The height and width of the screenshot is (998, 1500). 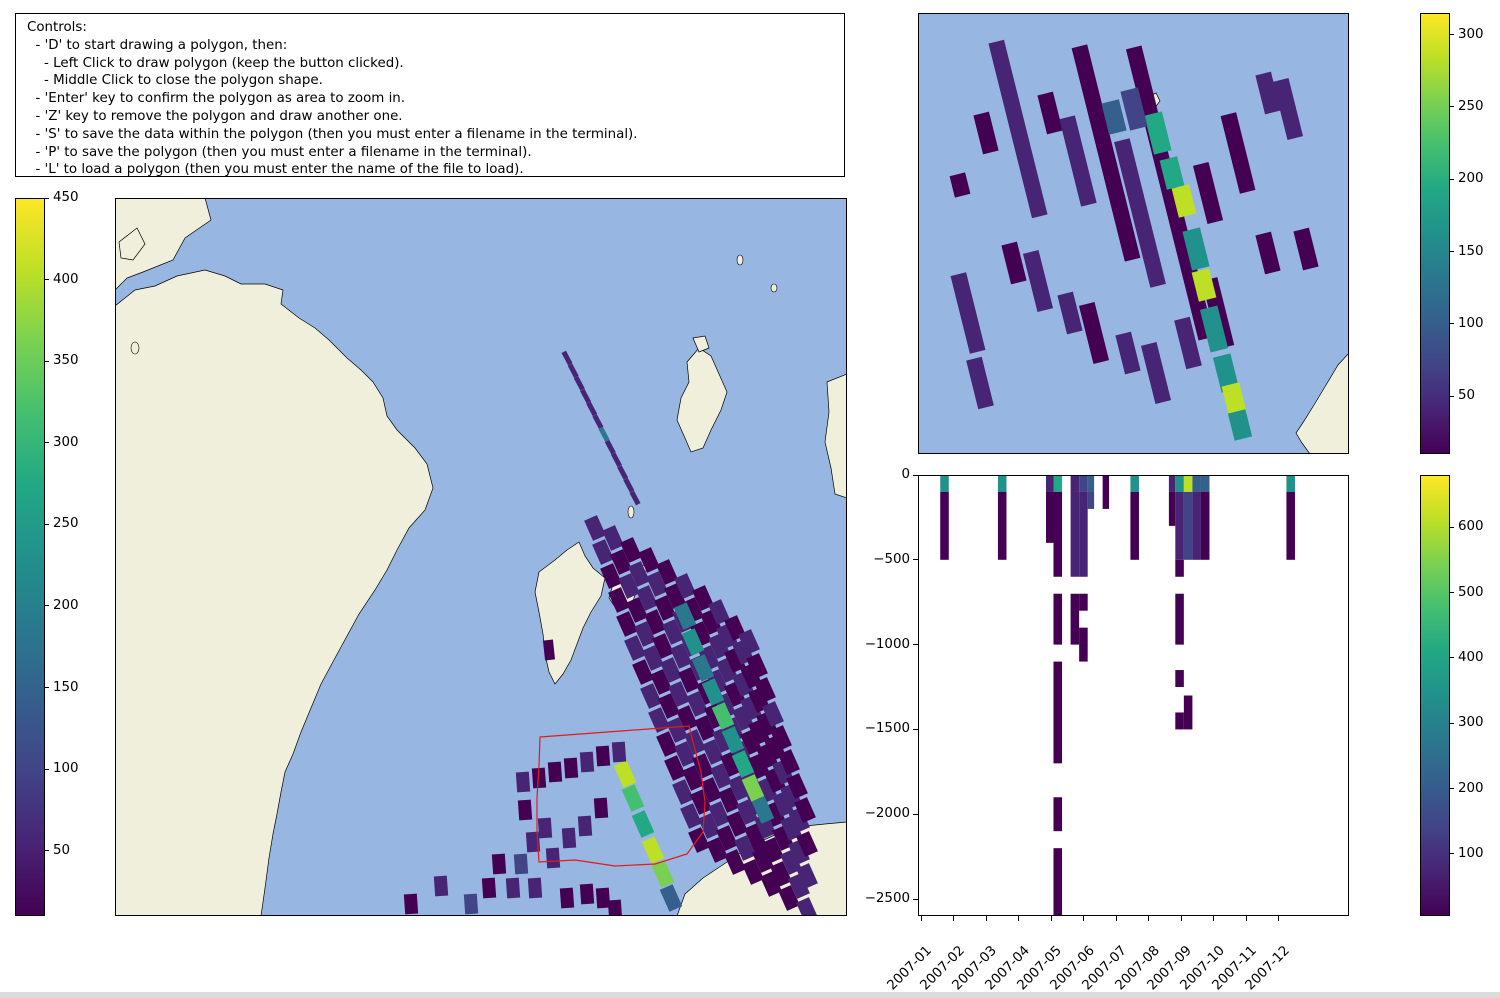 I want to click on zoom-map-data-cells, so click(x=1134, y=240).